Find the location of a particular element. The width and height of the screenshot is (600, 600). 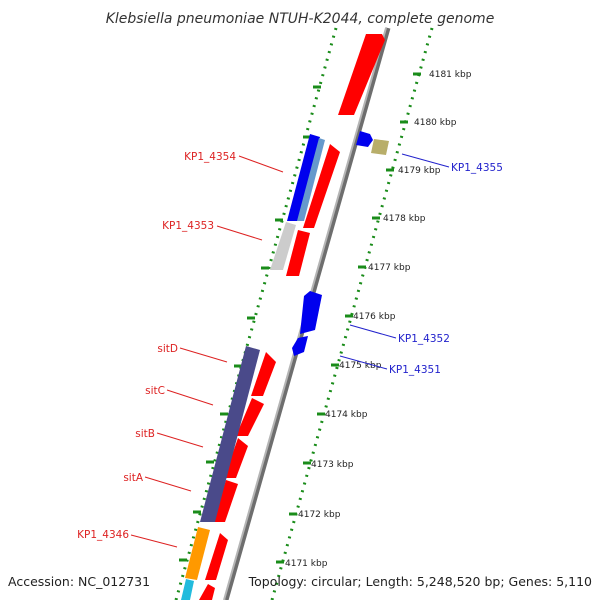

tick-label: 4177 kbp is located at coordinates (389, 268).